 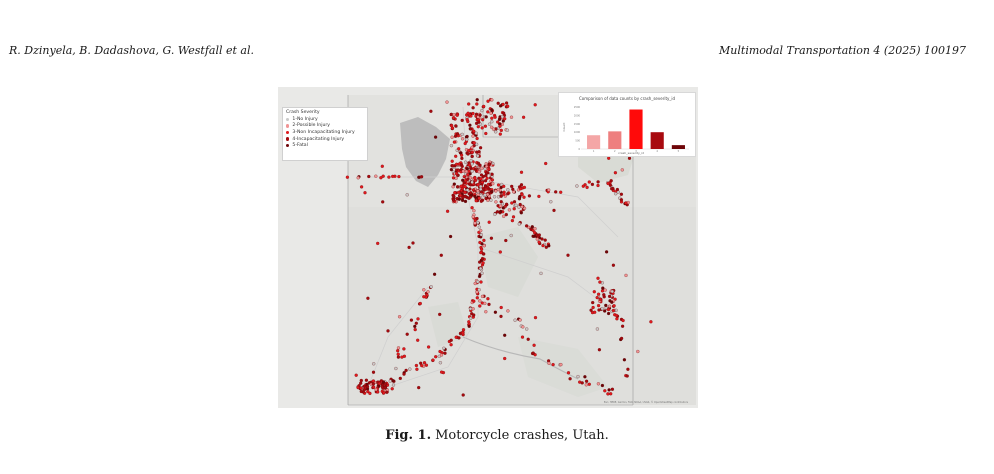 I want to click on chart-y-tick-label: 1000, so click(x=577, y=132).